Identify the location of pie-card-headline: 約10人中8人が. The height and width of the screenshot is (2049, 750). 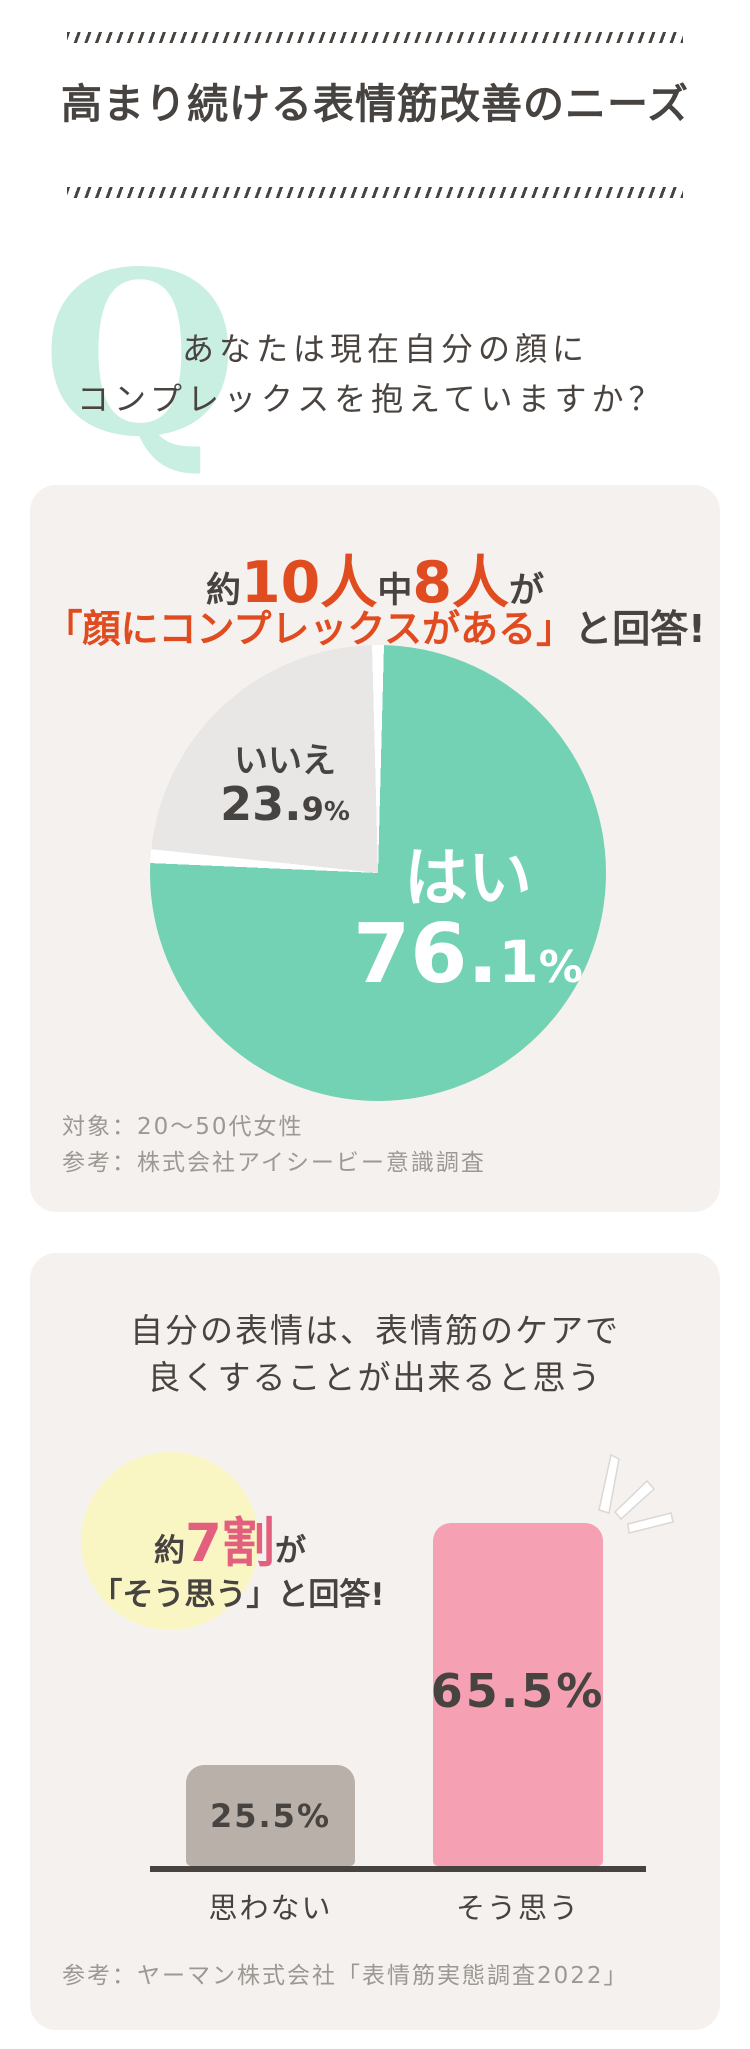
(375, 578).